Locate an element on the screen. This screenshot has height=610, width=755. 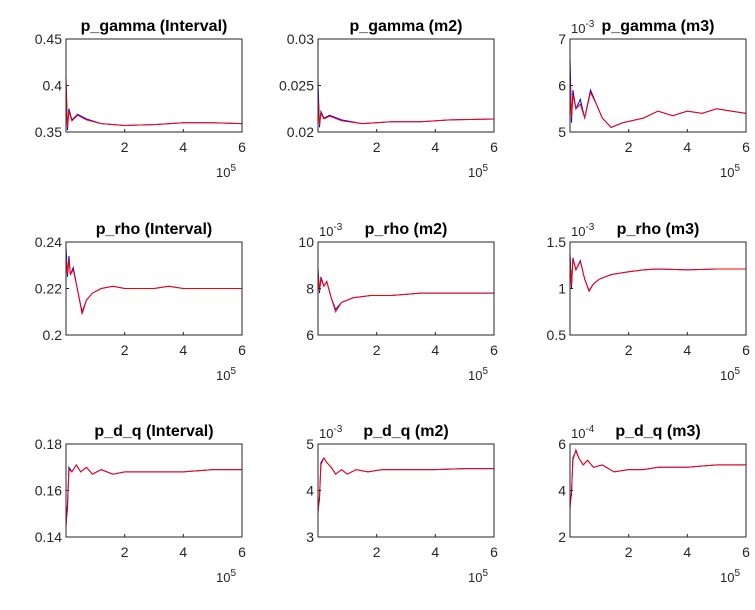
y-tick-label: 0.18 is located at coordinates (48, 444).